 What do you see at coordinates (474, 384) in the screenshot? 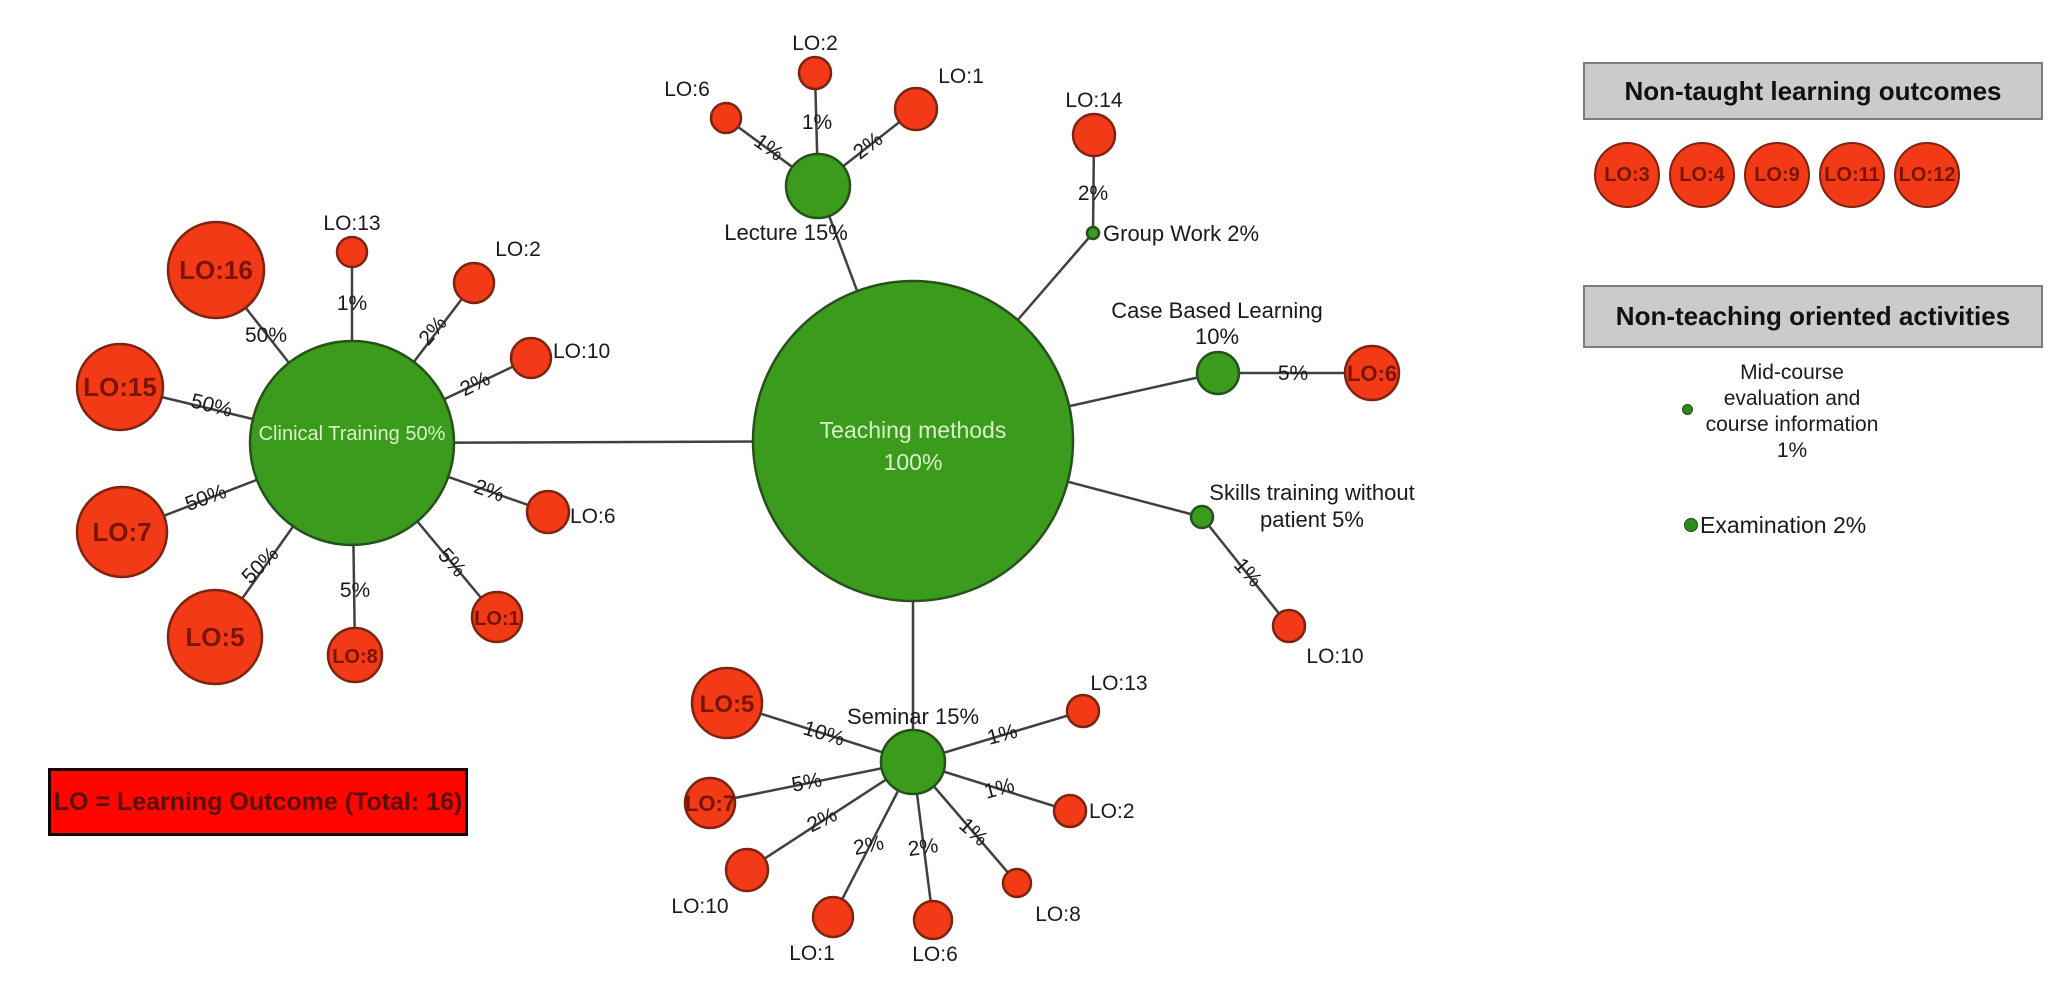
I see `label-pct-clin-lo10: 2%` at bounding box center [474, 384].